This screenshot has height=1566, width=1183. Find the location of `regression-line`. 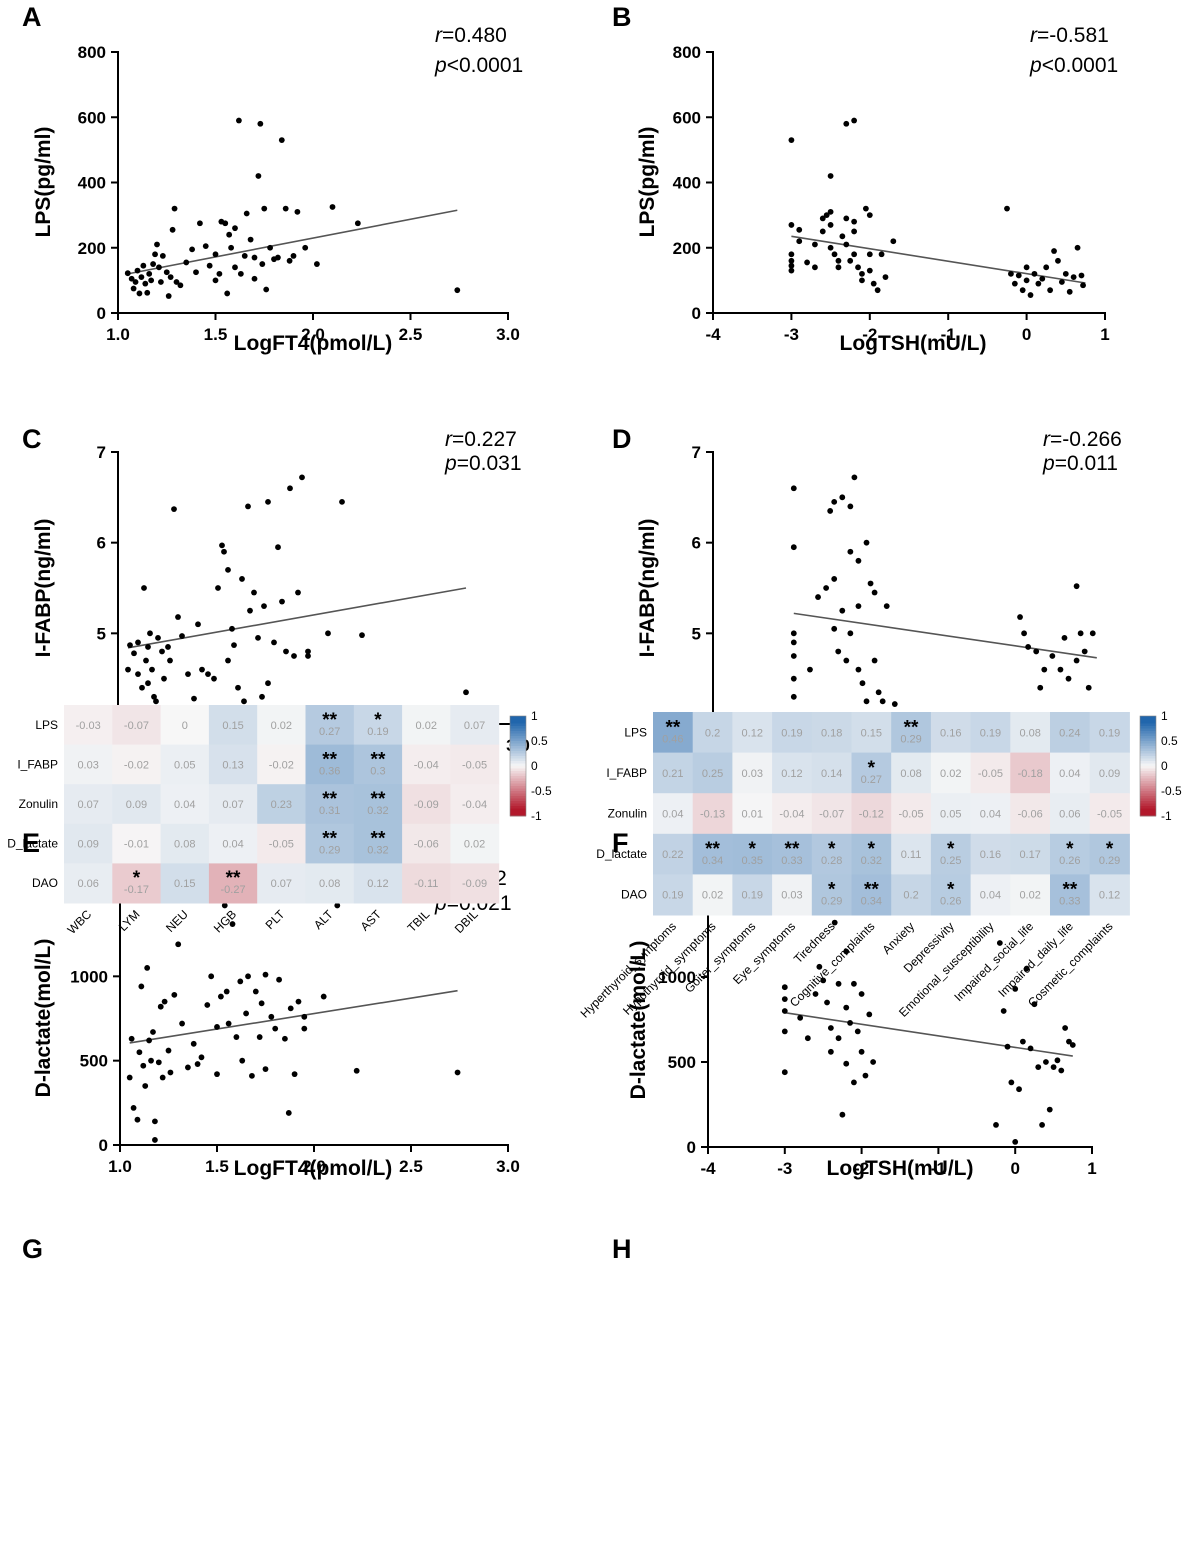

regression-line is located at coordinates (928, 1034).